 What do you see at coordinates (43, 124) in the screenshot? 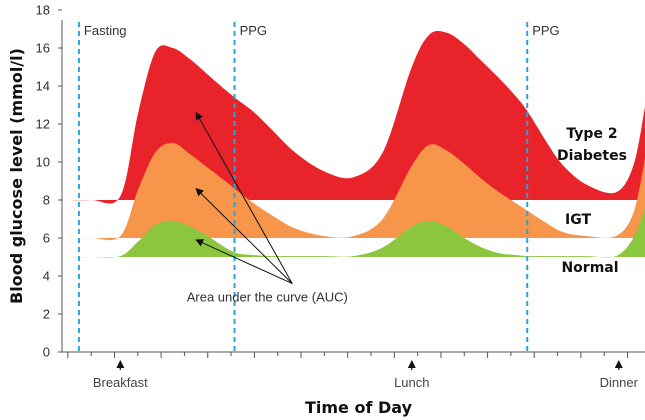
I see `y-tick-label: 12` at bounding box center [43, 124].